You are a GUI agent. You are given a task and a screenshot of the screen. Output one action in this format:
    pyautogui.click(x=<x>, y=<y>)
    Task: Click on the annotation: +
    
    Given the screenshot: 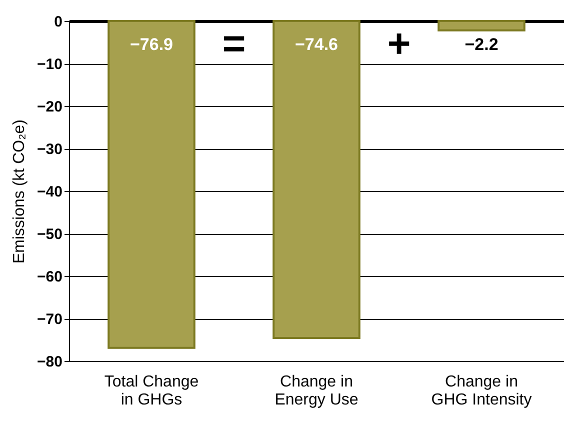 What is the action you would take?
    pyautogui.click(x=399, y=44)
    